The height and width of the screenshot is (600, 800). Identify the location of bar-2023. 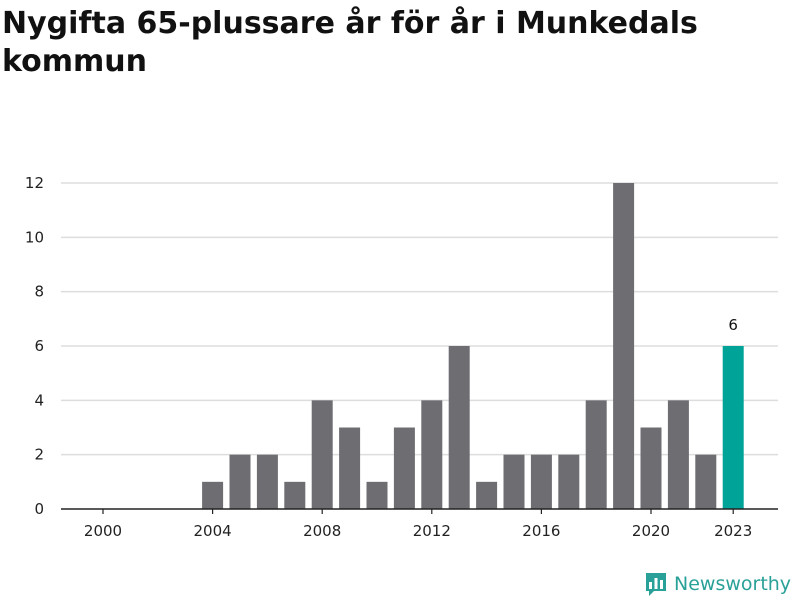
(733, 427).